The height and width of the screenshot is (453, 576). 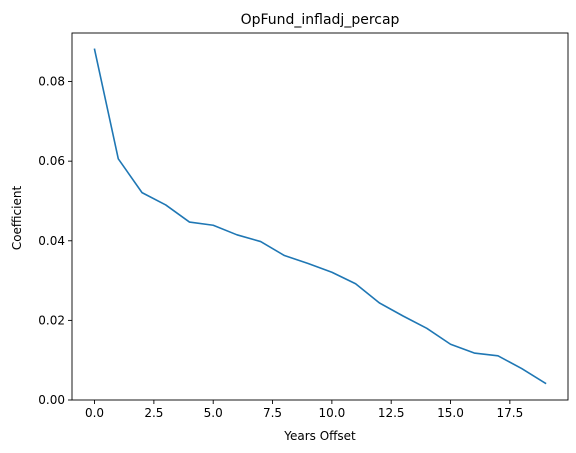 What do you see at coordinates (320, 20) in the screenshot?
I see `chart-title: OpFund_infladj_percap` at bounding box center [320, 20].